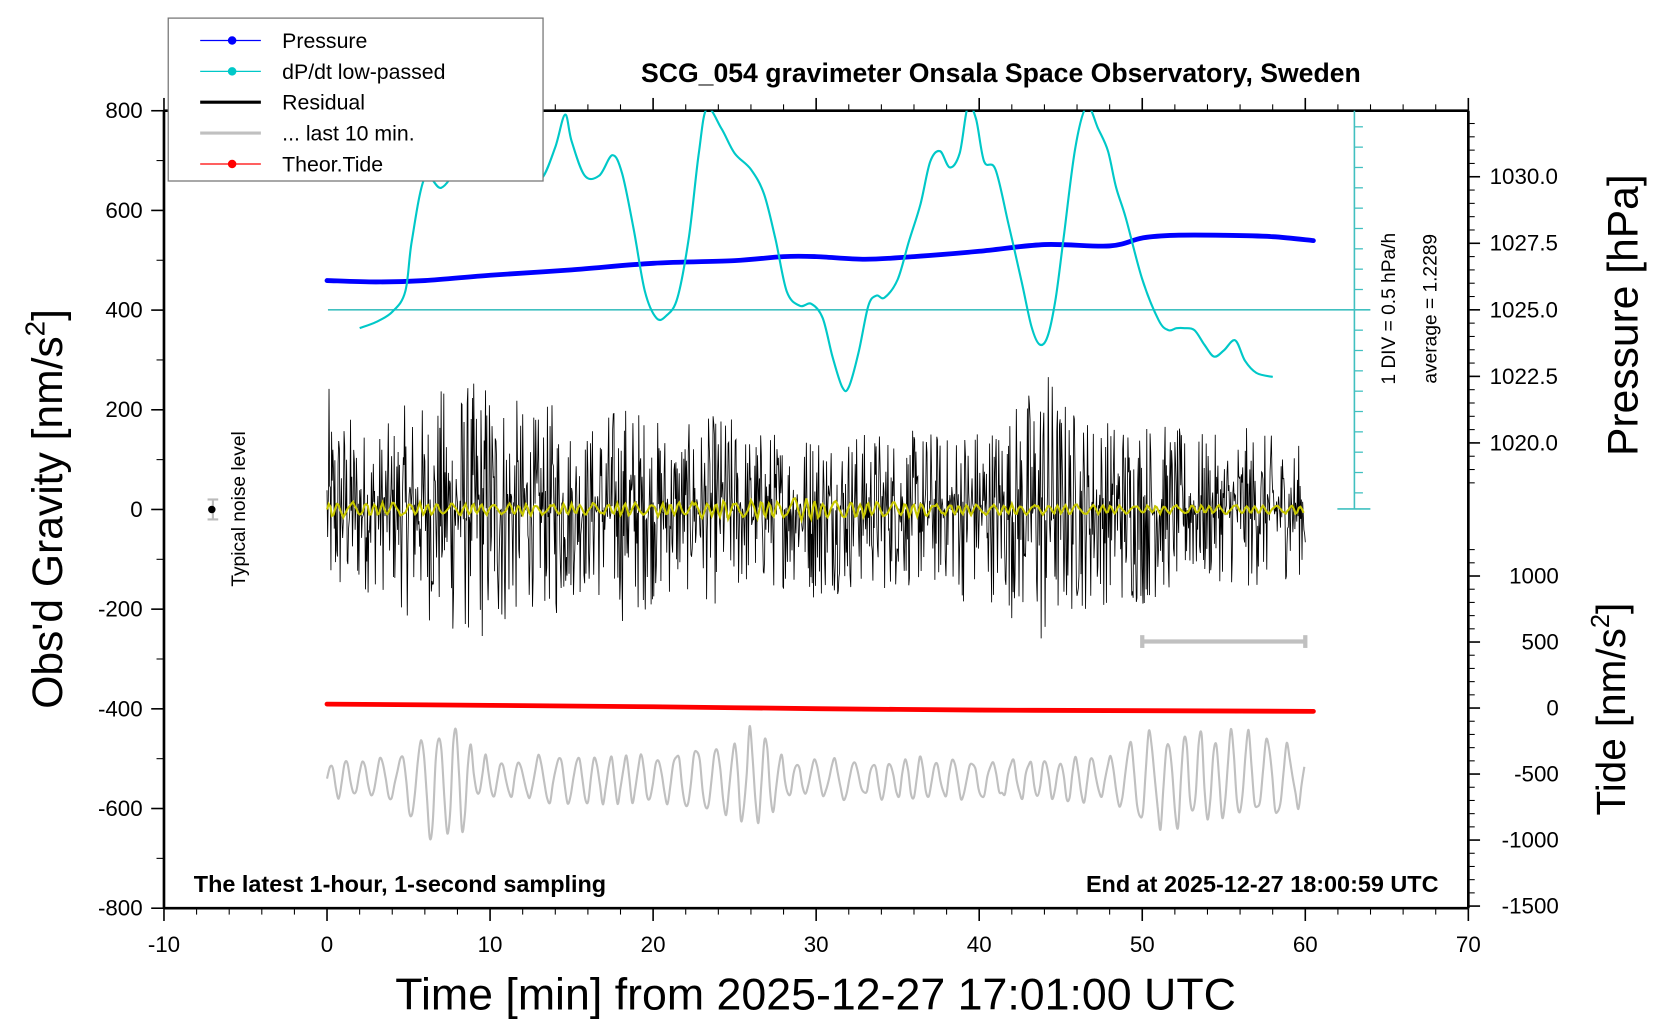 This screenshot has width=1660, height=1020. I want to click on legend-label: Pressure, so click(324, 41).